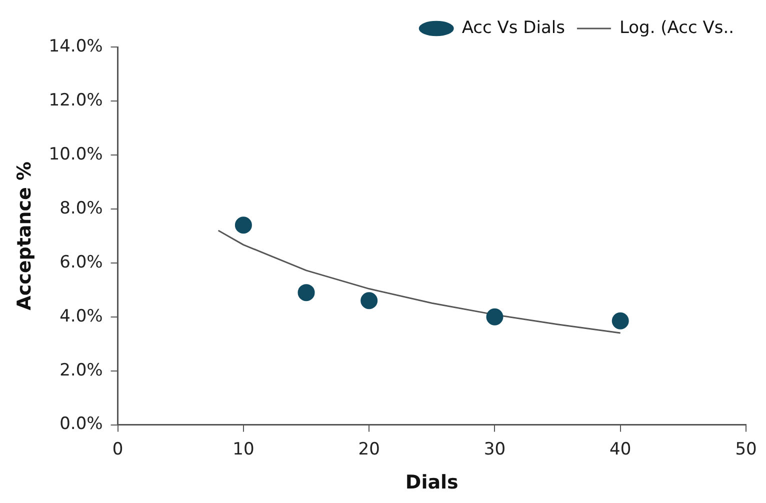 Image resolution: width=766 pixels, height=503 pixels. I want to click on x-axis-title: Dials, so click(431, 483).